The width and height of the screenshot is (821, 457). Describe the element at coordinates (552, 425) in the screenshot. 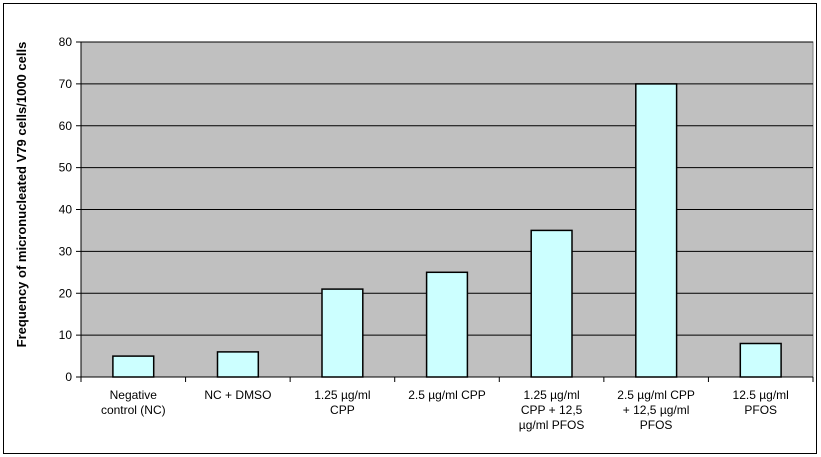

I see `x-tick-label: µg/ml PFOS` at that location.